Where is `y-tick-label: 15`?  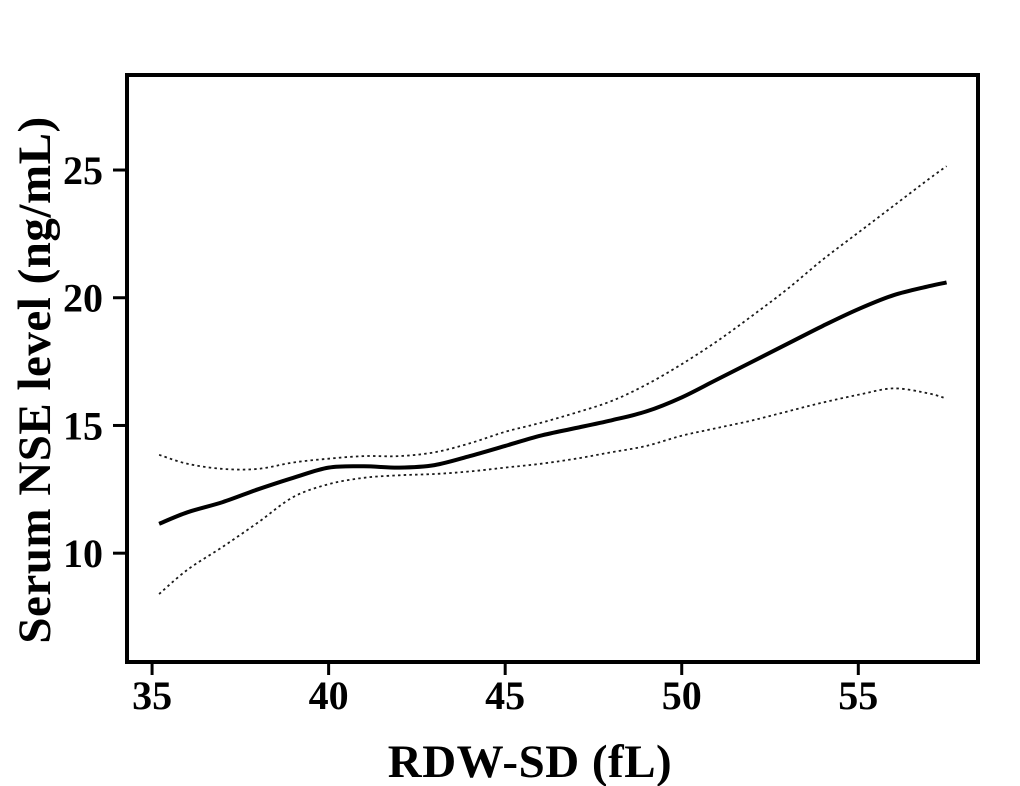 y-tick-label: 15 is located at coordinates (83, 425).